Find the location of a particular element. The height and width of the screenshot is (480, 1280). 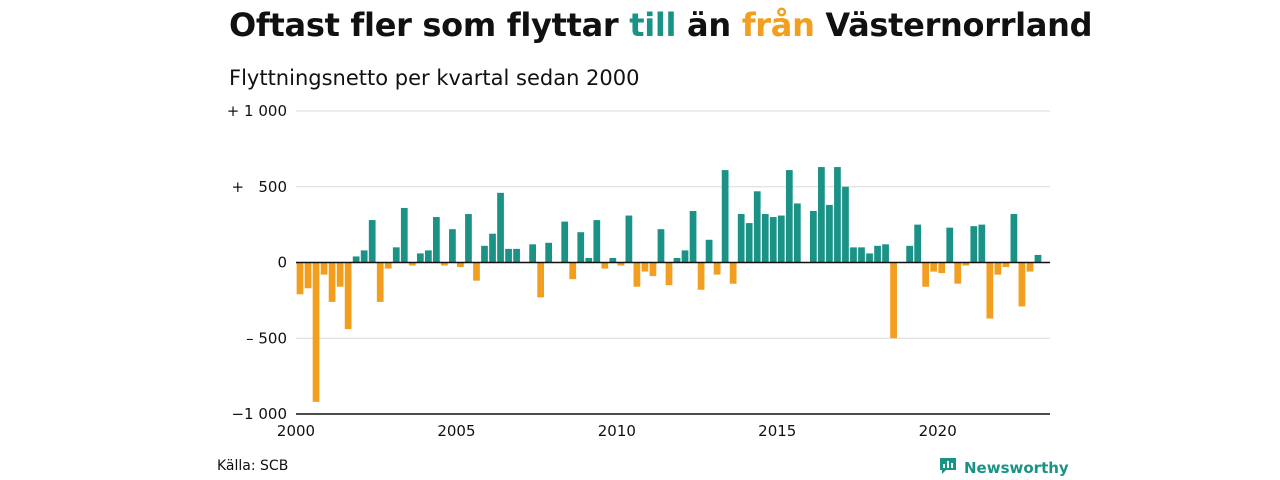

title-part-3: än is located at coordinates (709, 25).